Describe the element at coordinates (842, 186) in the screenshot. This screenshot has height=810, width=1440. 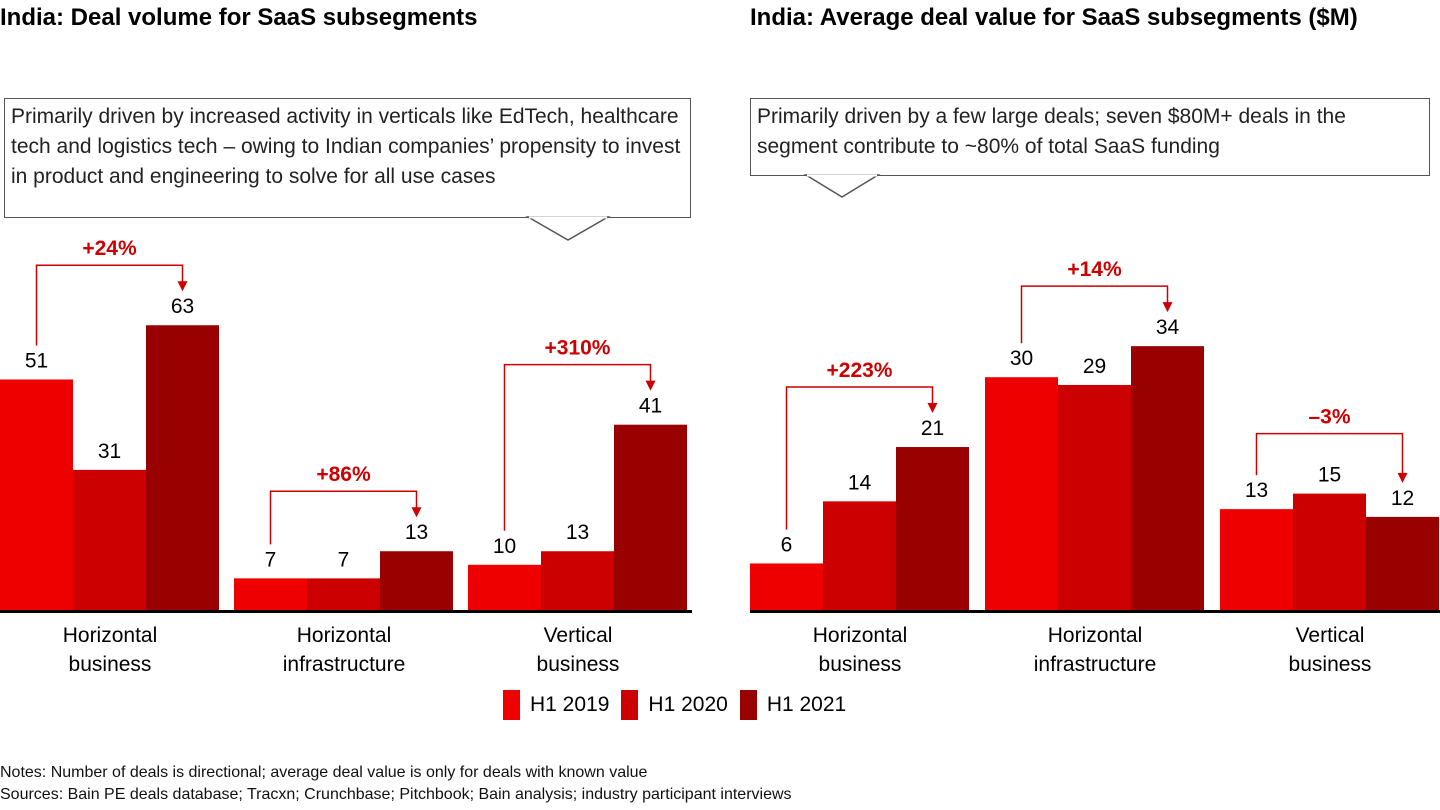
I see `right-callout-pointer` at that location.